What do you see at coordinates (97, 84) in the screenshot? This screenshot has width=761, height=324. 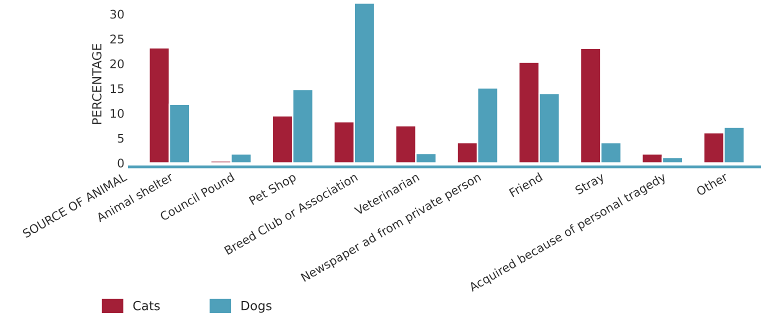 I see `y-axis-title: PERCENTAGE` at bounding box center [97, 84].